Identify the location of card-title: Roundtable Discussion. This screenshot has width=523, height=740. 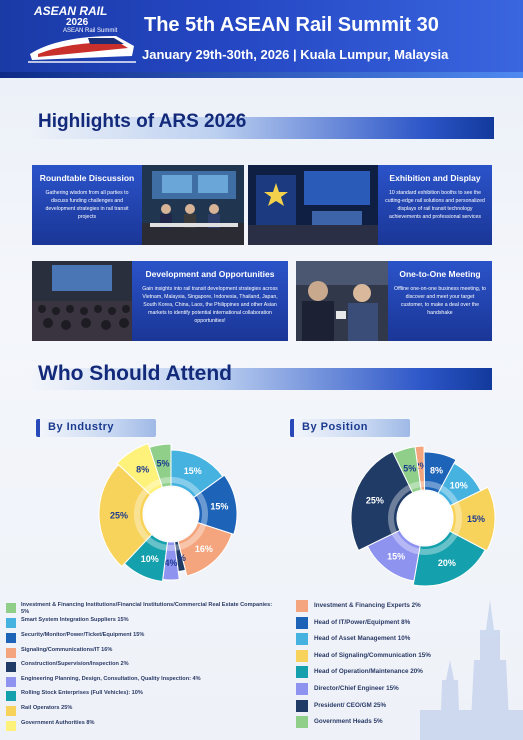
(87, 178).